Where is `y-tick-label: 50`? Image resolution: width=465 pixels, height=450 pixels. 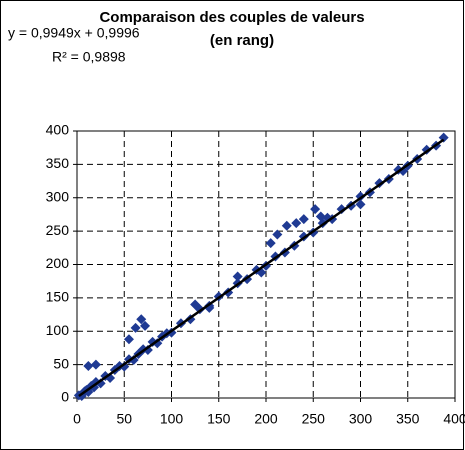
y-tick-label: 50 is located at coordinates (61, 363).